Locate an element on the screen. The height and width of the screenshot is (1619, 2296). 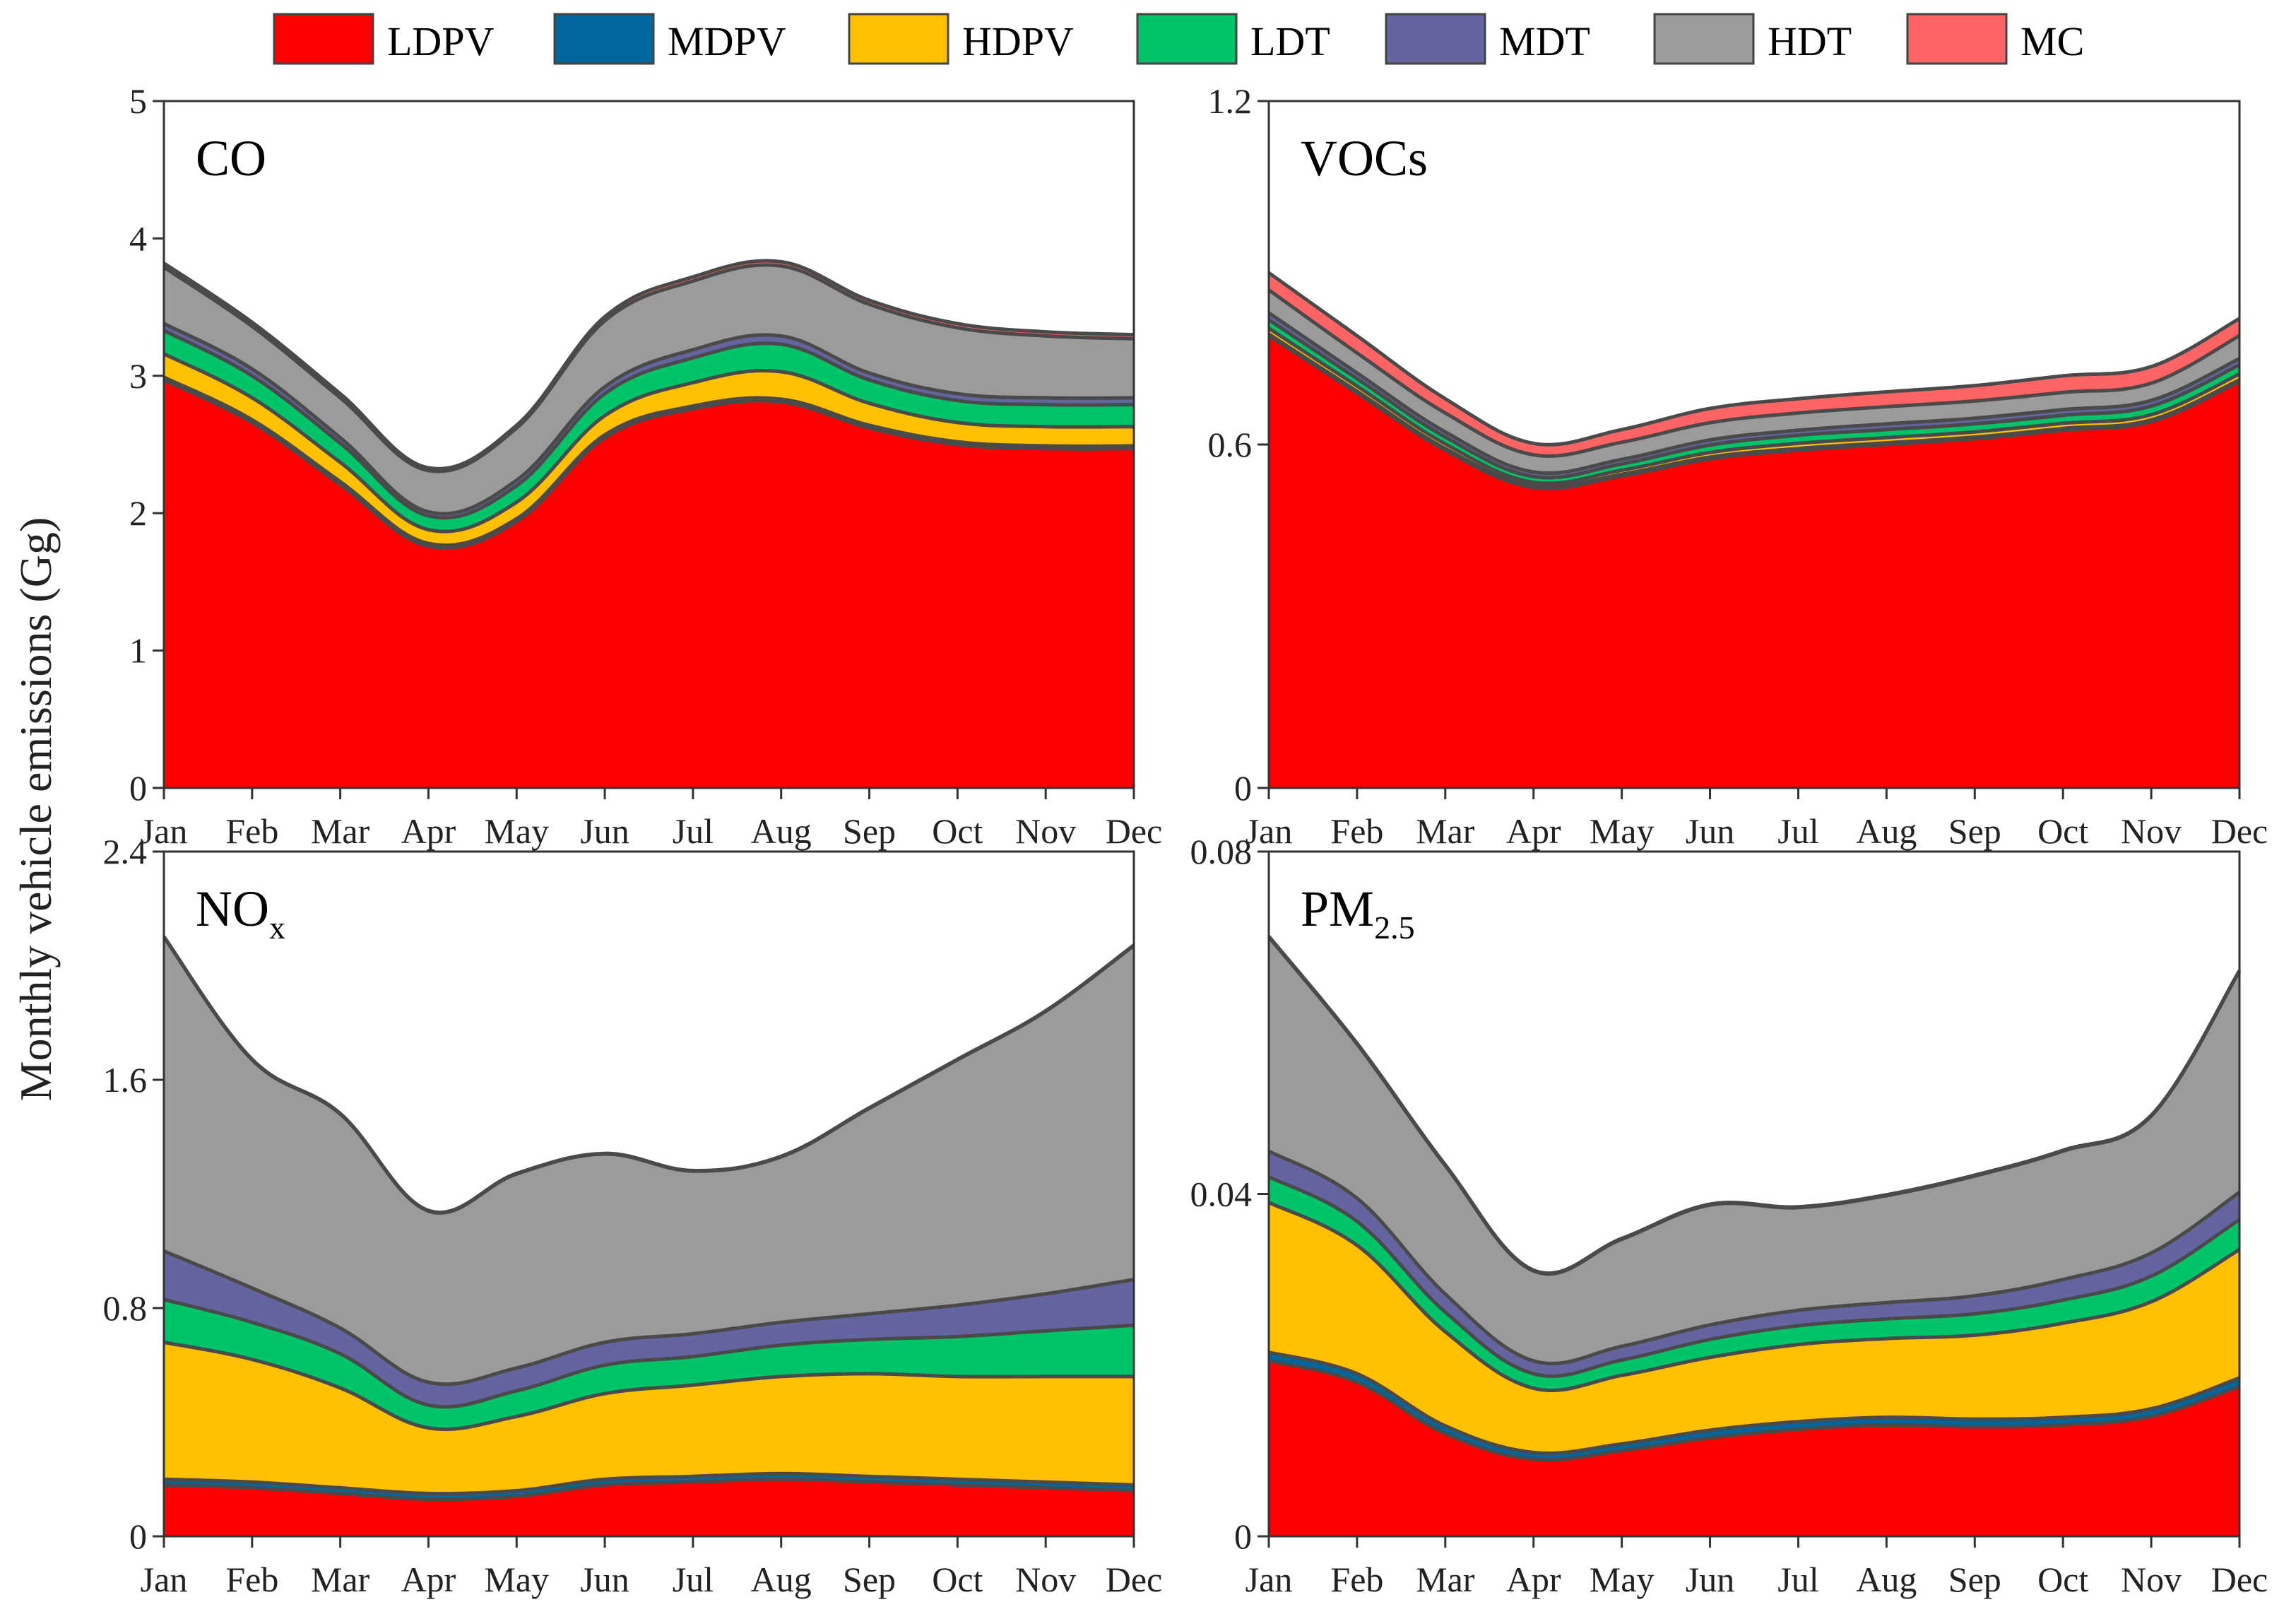
panel-title: VOCs is located at coordinates (1364, 158).